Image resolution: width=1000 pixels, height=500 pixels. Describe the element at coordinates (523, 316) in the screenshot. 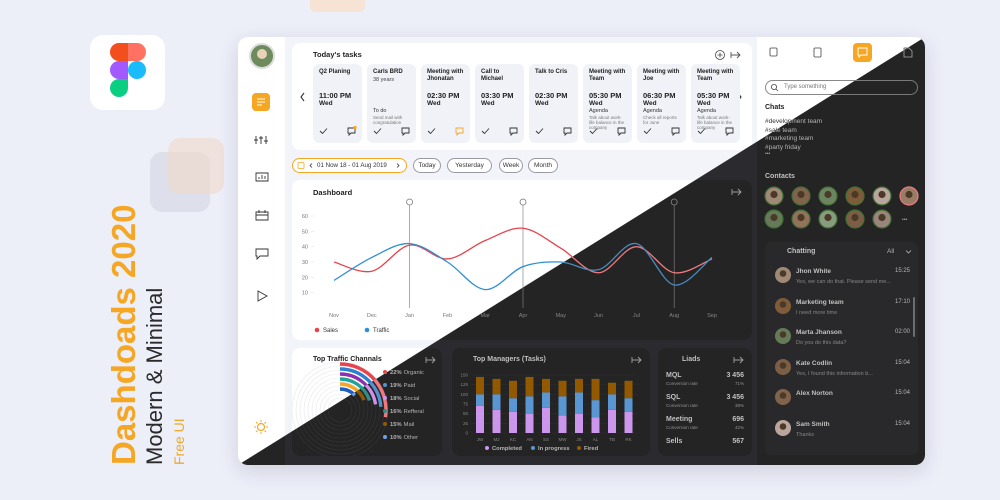

I see `x-tick-label: Apr` at that location.